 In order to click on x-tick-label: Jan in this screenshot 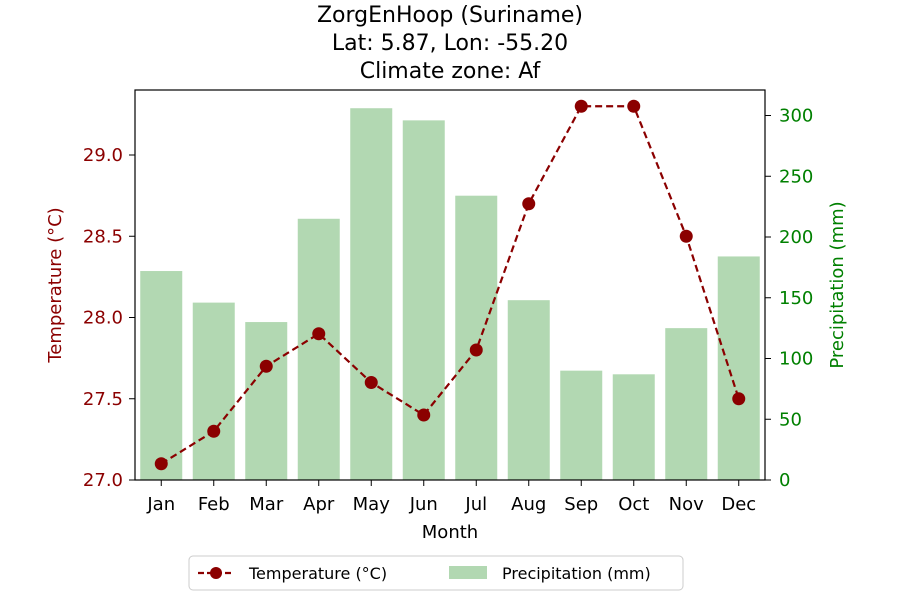, I will do `click(160, 504)`.